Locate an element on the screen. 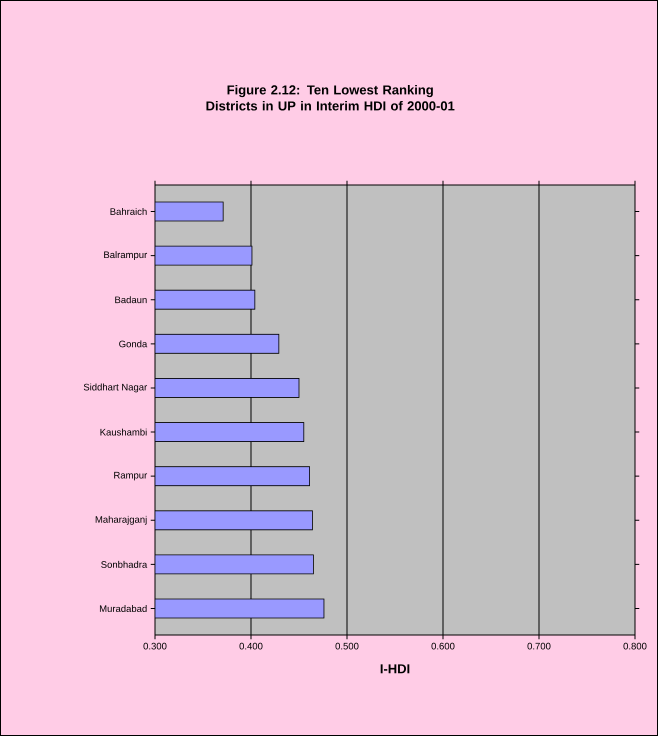 Image resolution: width=658 pixels, height=736 pixels. x-tick-label: 0.800 is located at coordinates (635, 646).